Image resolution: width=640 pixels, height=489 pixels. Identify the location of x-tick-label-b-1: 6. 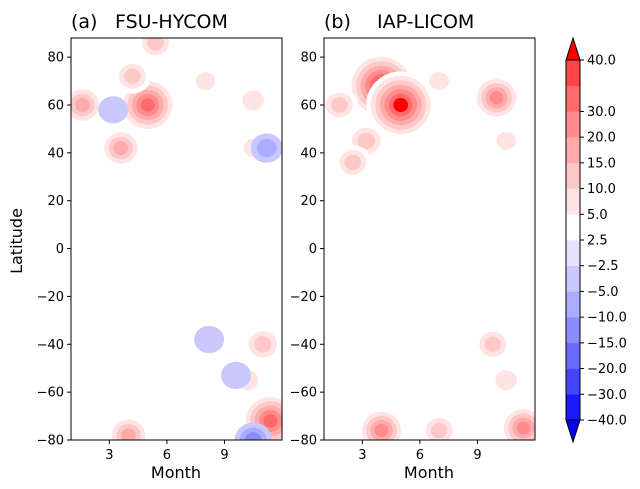
(420, 455).